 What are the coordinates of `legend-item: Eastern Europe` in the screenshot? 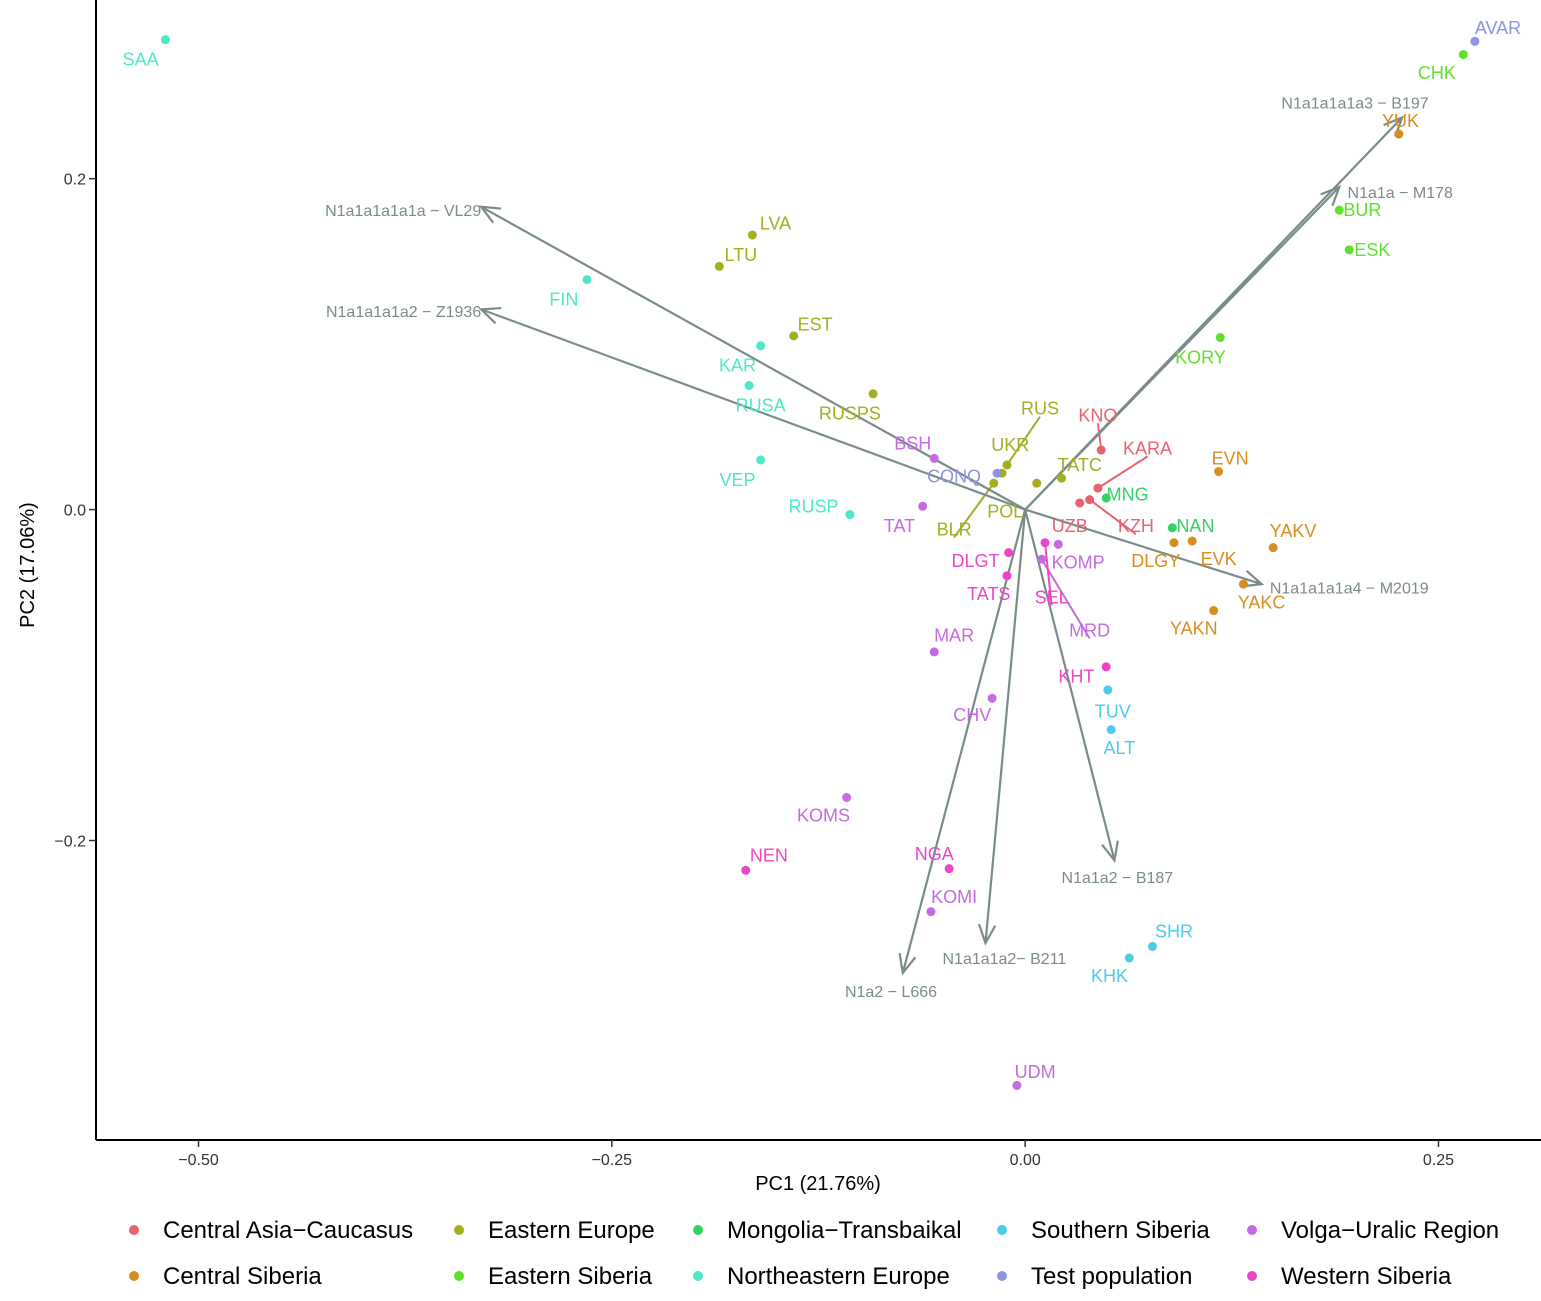 It's located at (554, 1230).